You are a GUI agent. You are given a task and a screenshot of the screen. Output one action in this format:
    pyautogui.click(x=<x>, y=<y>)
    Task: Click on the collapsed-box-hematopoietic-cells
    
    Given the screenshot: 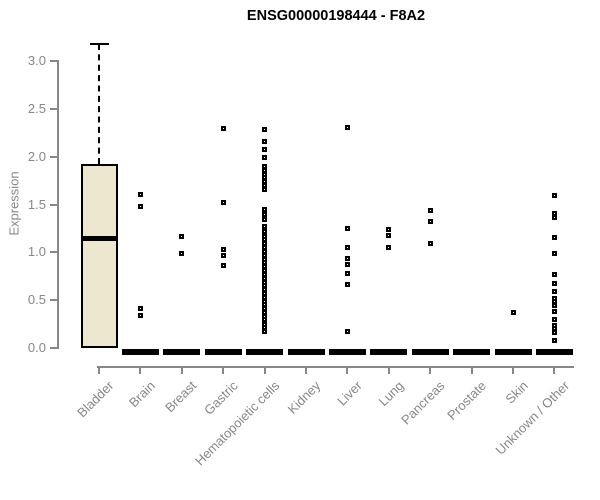 What is the action you would take?
    pyautogui.click(x=265, y=352)
    